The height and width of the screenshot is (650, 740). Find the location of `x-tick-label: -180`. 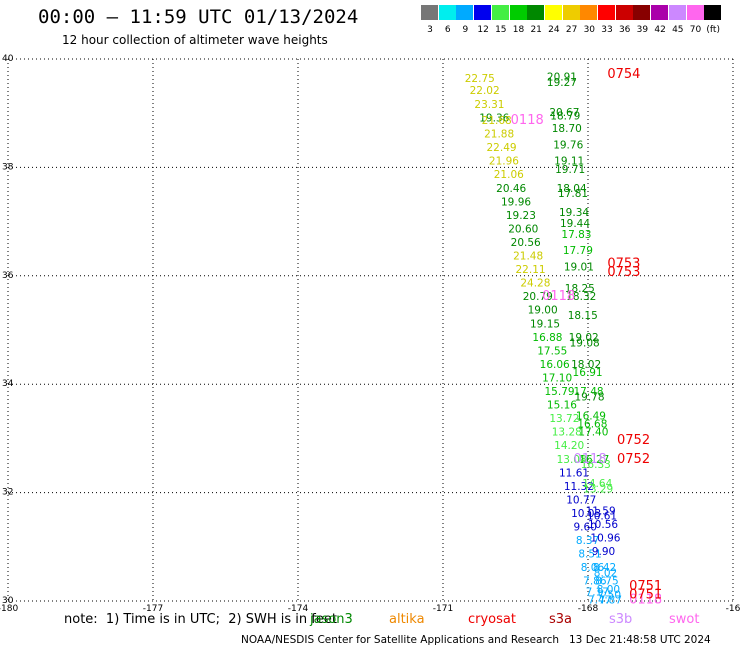

x-tick-label: -180 is located at coordinates (9, 609).